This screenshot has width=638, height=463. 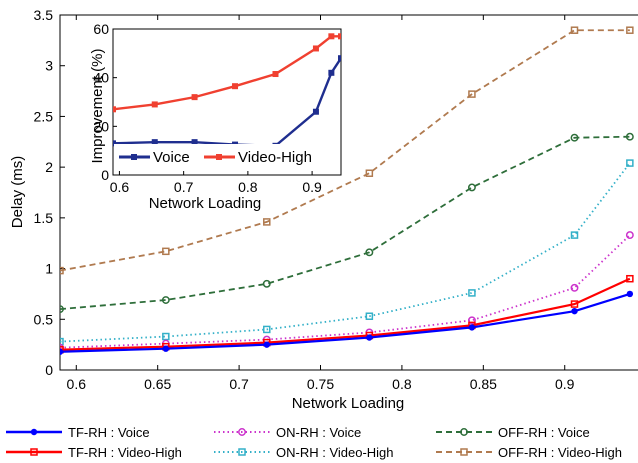 What do you see at coordinates (335, 452) in the screenshot?
I see `legend-label: ON-RH : Video-High` at bounding box center [335, 452].